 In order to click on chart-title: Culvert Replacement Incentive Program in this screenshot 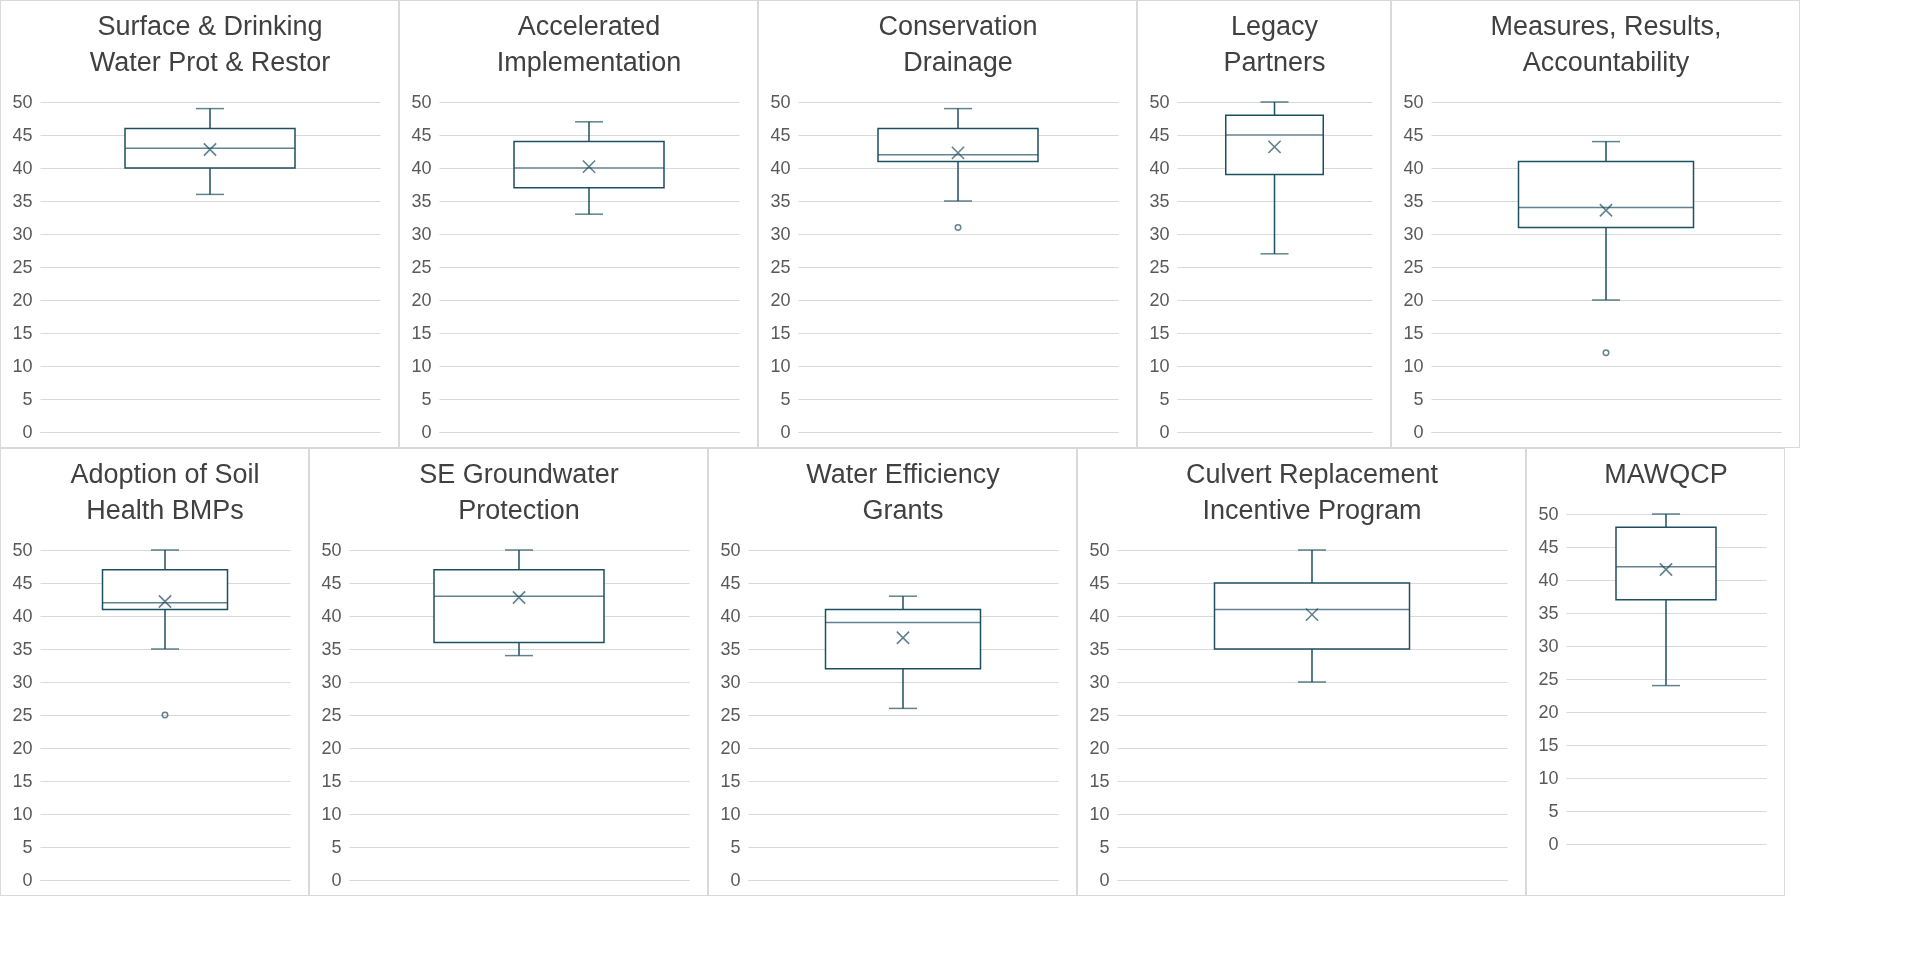, I will do `click(1312, 492)`.